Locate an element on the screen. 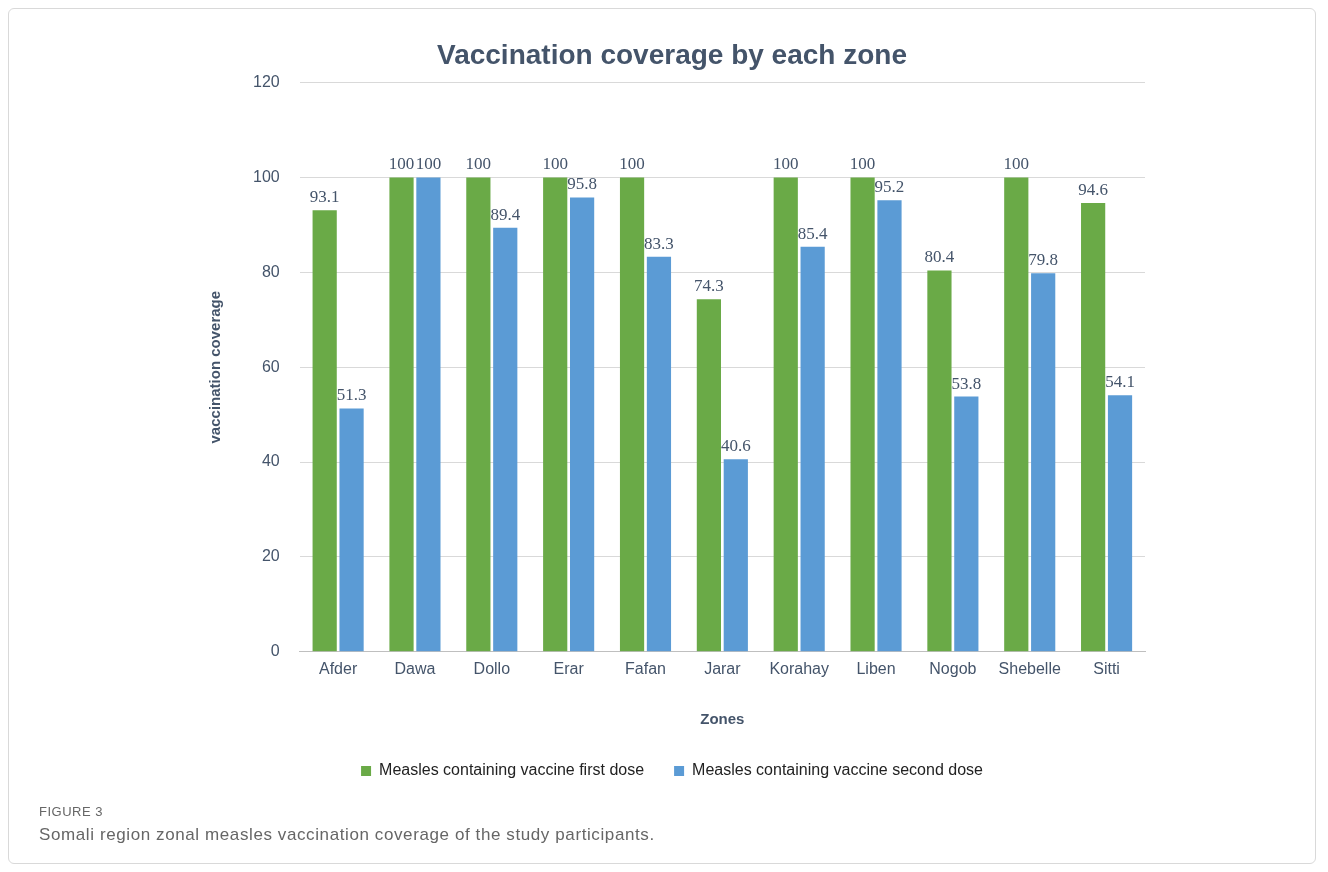 The width and height of the screenshot is (1328, 872). x-tick-label: Shebelle is located at coordinates (1029, 668).